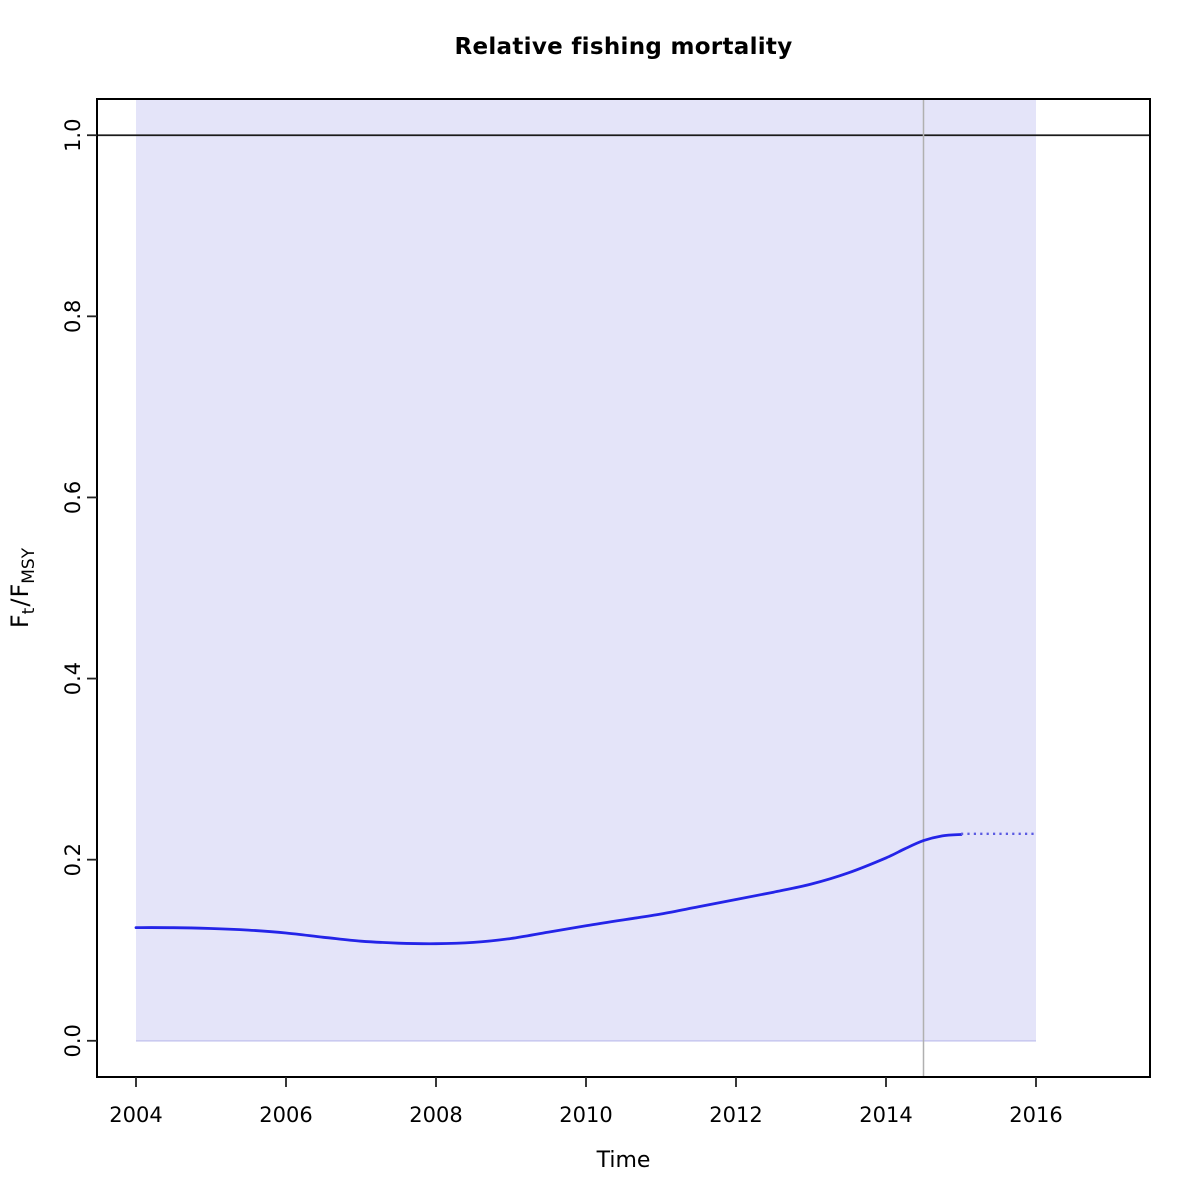 Image resolution: width=1200 pixels, height=1200 pixels. What do you see at coordinates (285, 1115) in the screenshot?
I see `x-tick-label: 2006` at bounding box center [285, 1115].